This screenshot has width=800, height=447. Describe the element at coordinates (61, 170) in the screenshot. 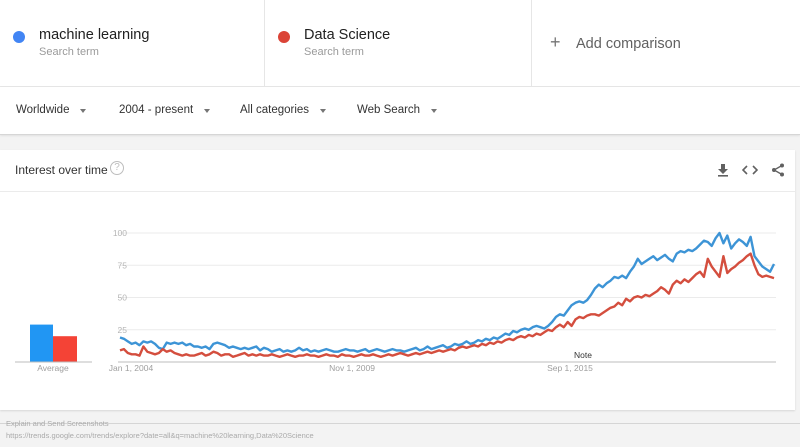

I see `card-title: Interest over time` at that location.